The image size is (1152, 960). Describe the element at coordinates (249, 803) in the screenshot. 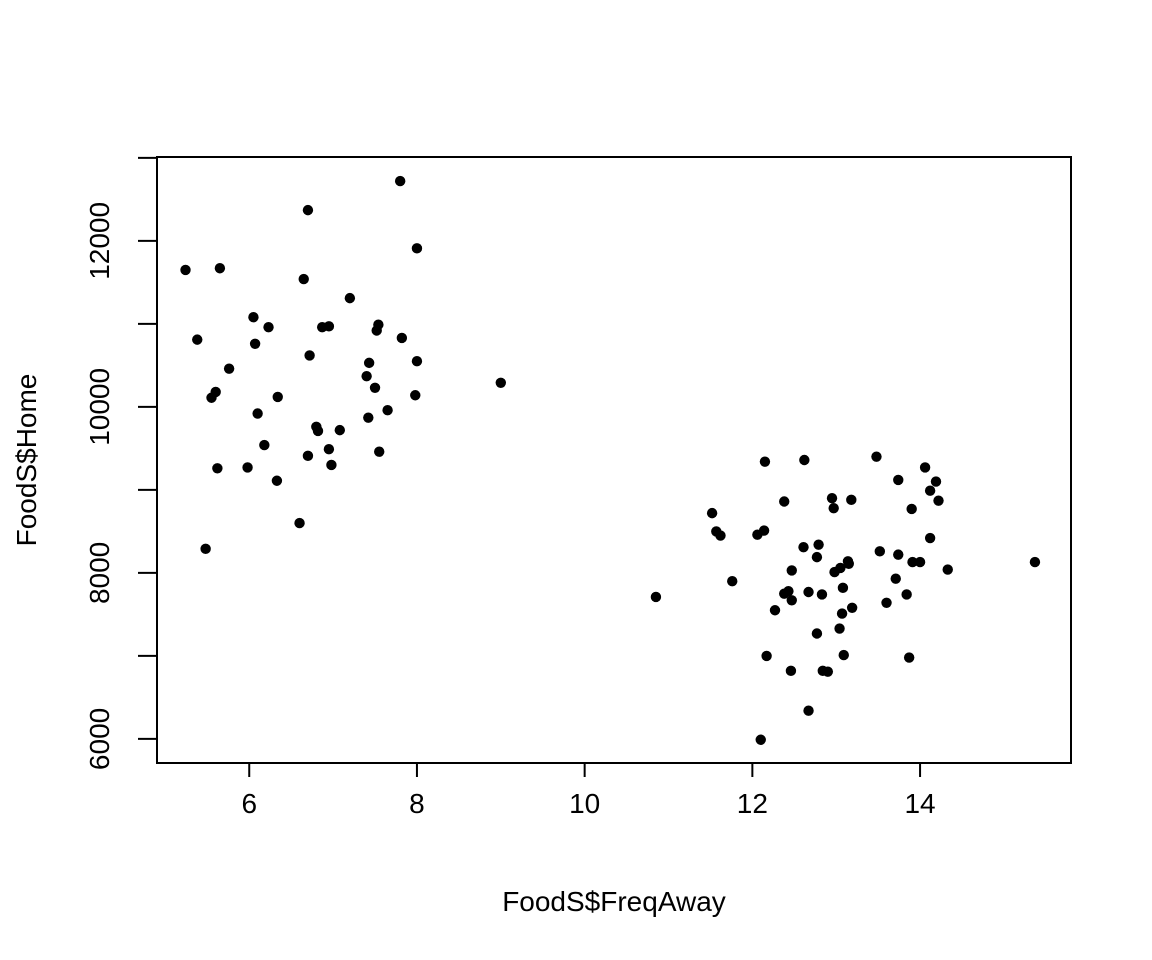

I see `x-tick-label: 6` at that location.